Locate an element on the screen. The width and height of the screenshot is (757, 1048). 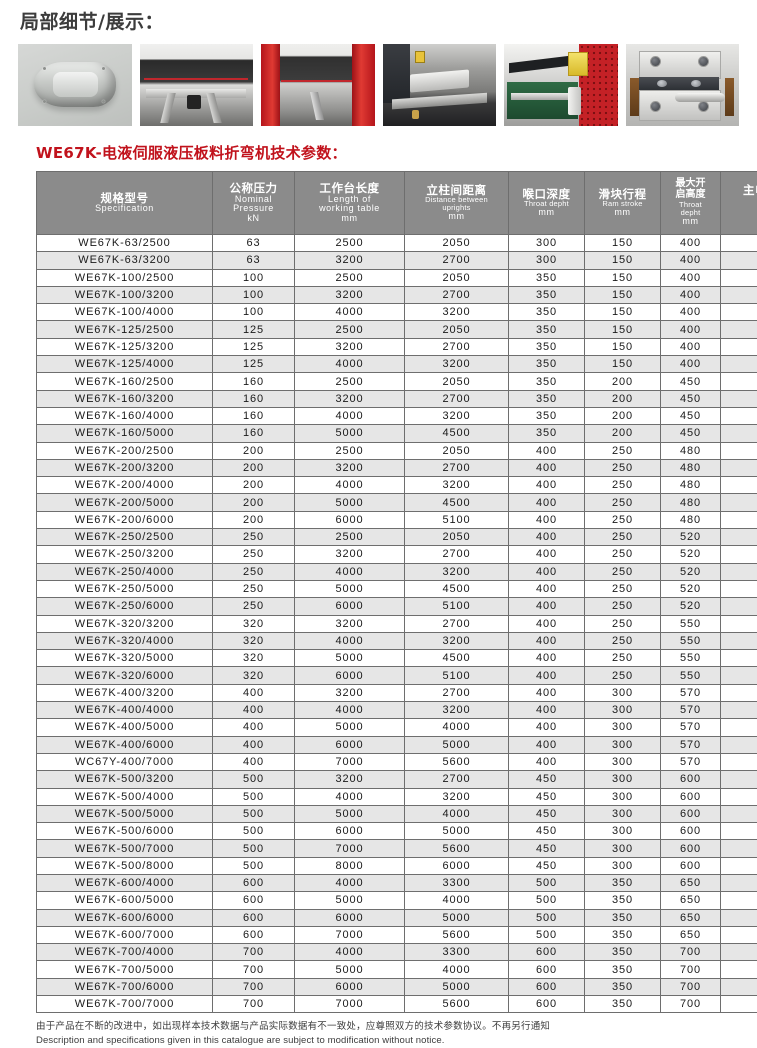
table-row: WE67K-200/40002004000320040025048018.5 is located at coordinates (397, 485).